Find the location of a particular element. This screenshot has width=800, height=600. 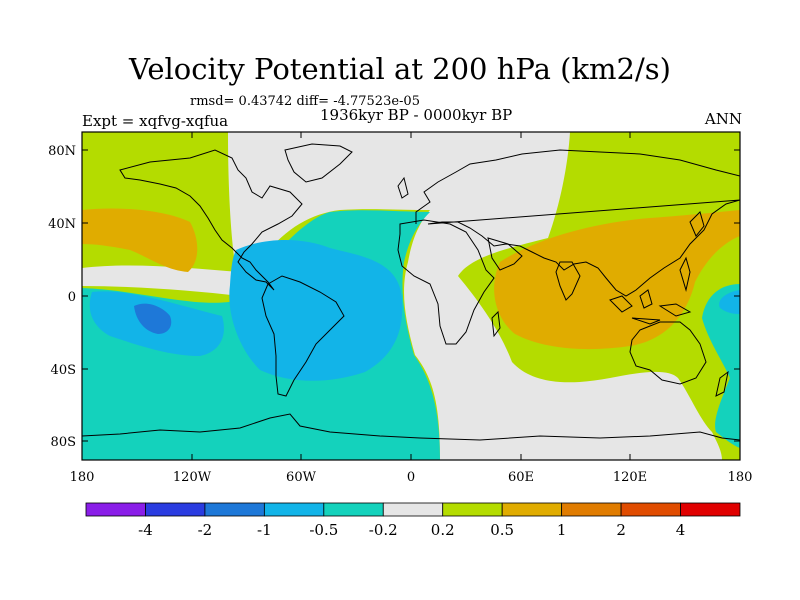

coast-india is located at coordinates (568, 281).